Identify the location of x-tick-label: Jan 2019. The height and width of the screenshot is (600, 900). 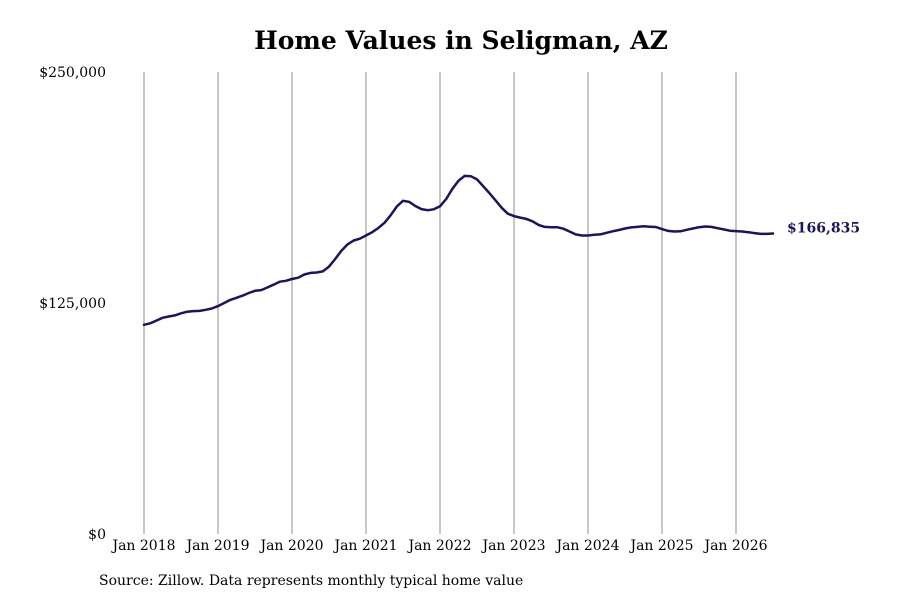
(216, 546).